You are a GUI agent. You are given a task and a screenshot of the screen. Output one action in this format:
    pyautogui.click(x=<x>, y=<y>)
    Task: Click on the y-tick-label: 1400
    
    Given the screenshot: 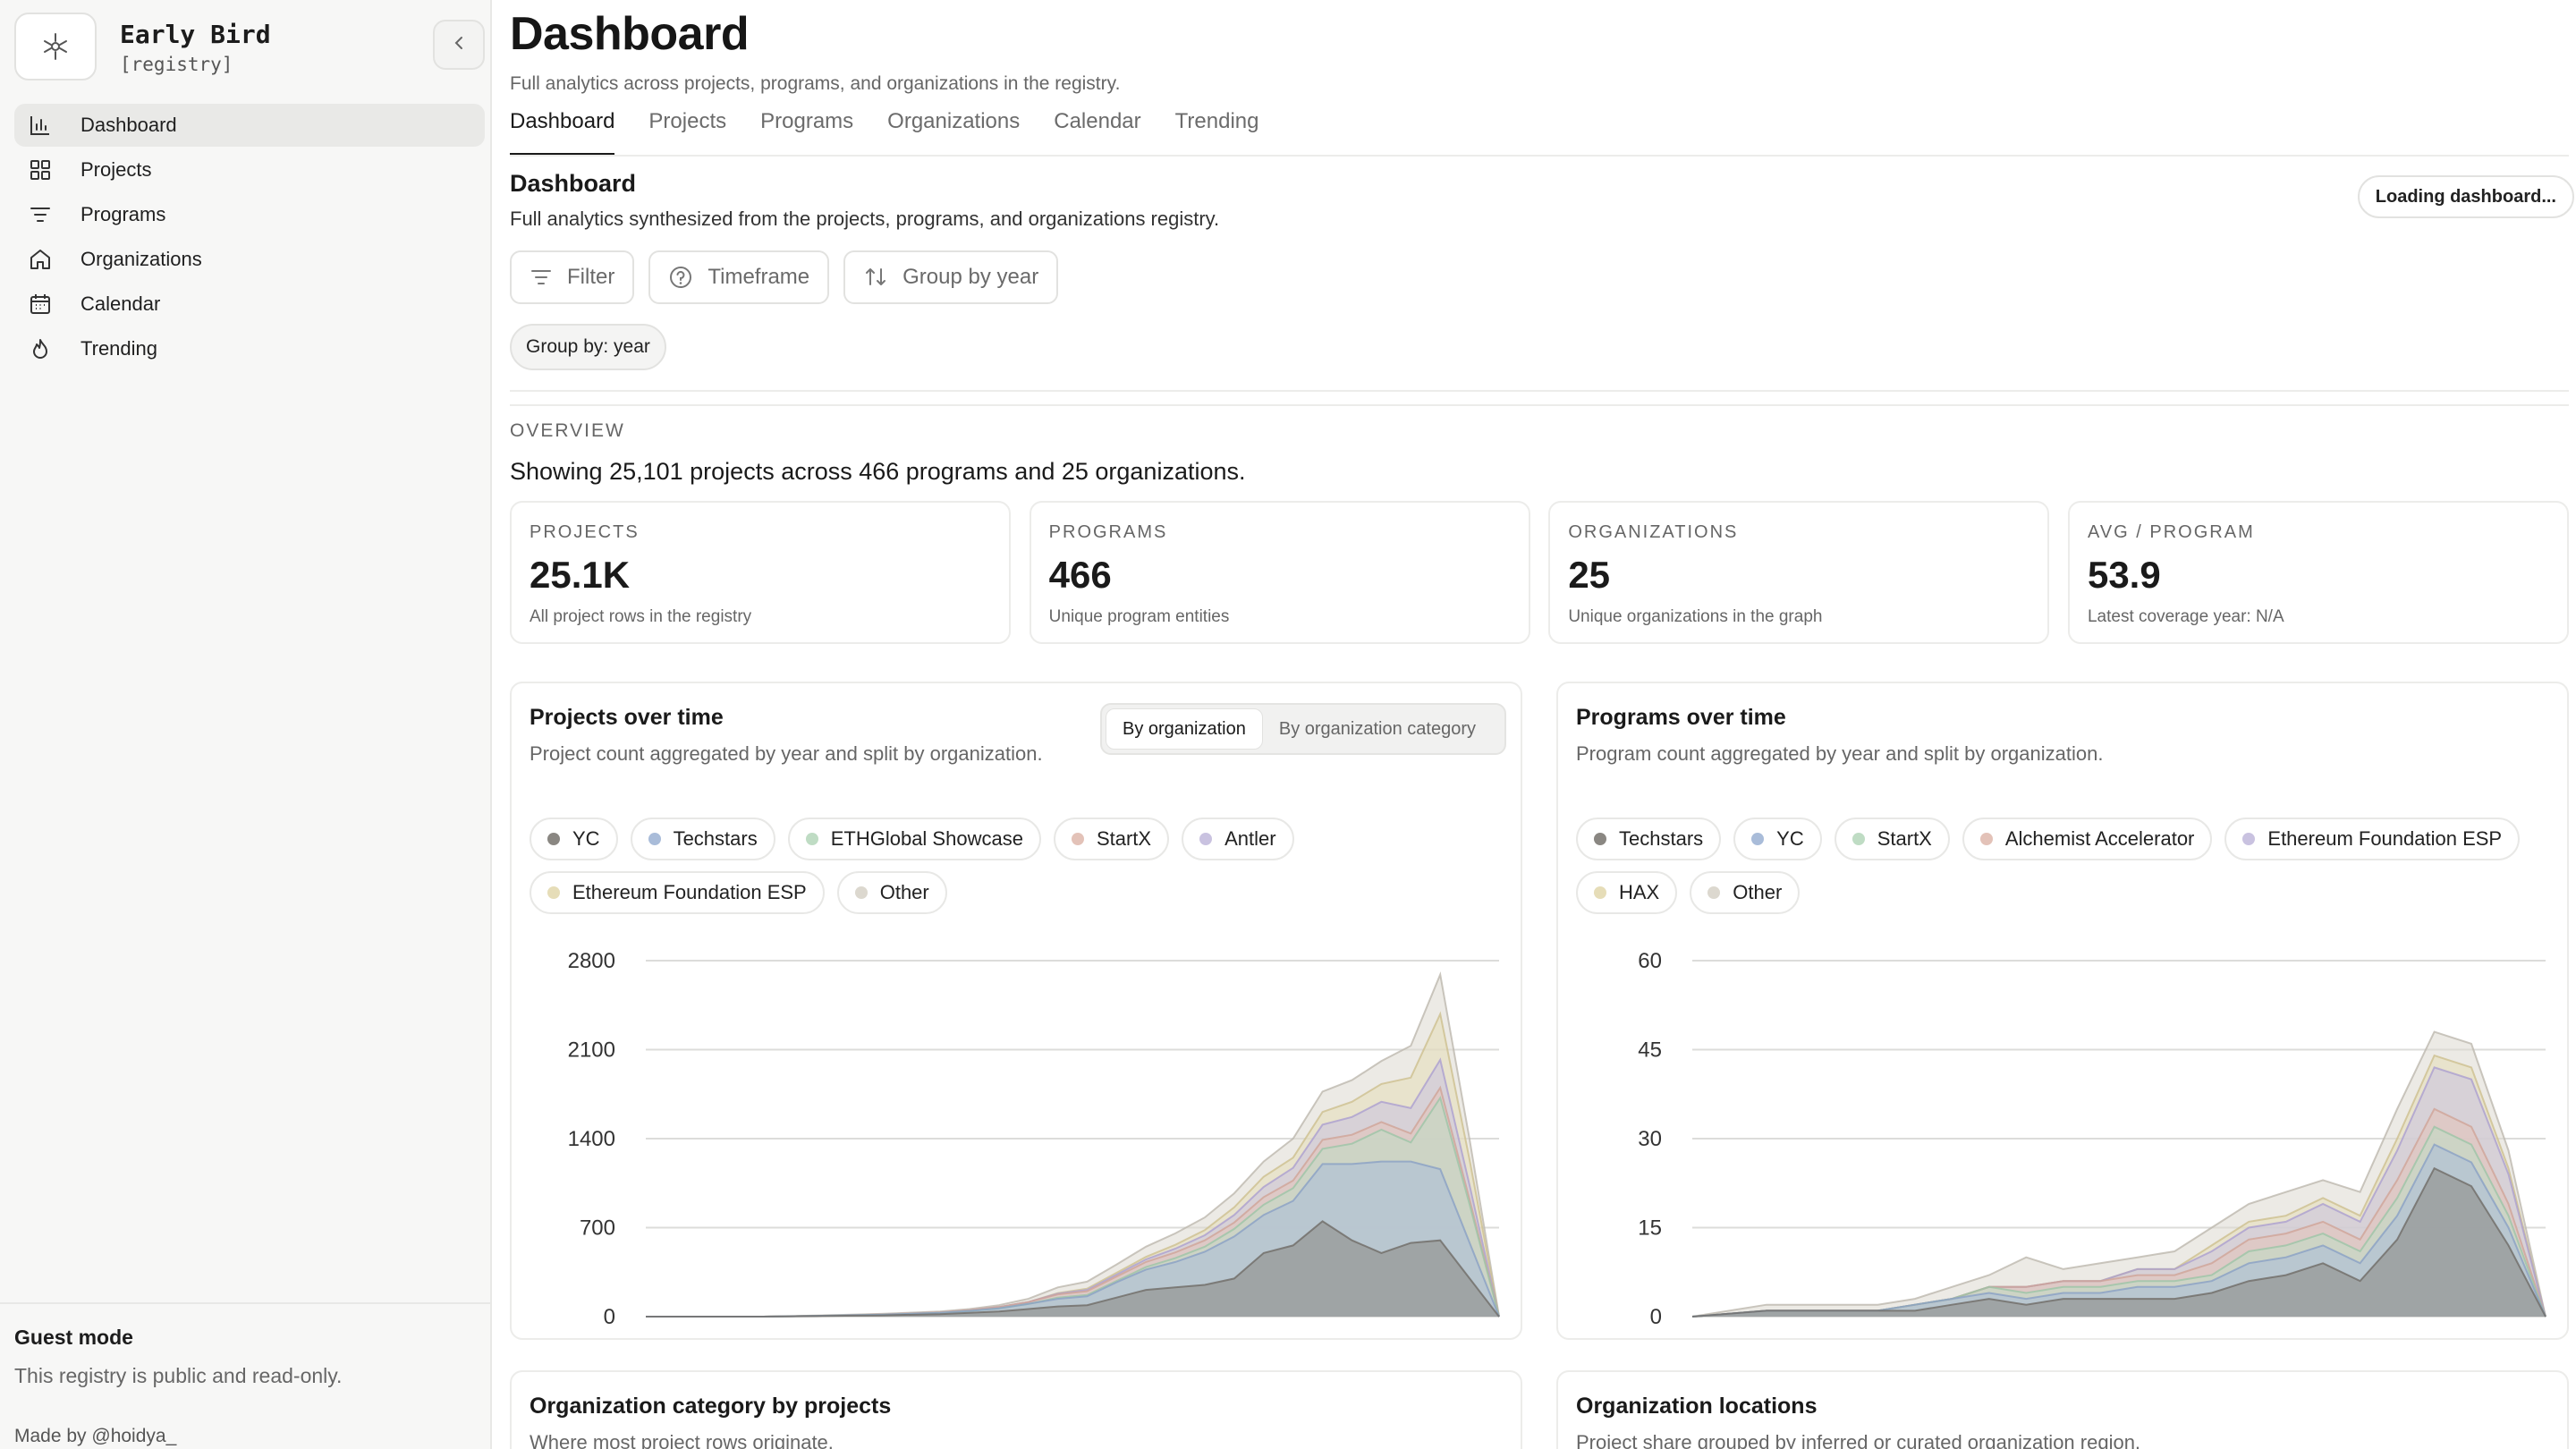 What is the action you would take?
    pyautogui.click(x=591, y=1139)
    